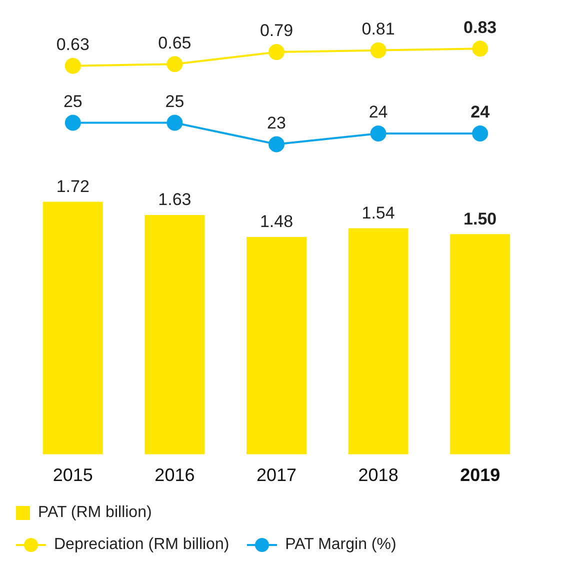 The width and height of the screenshot is (563, 575). What do you see at coordinates (276, 122) in the screenshot?
I see `data-label: 23` at bounding box center [276, 122].